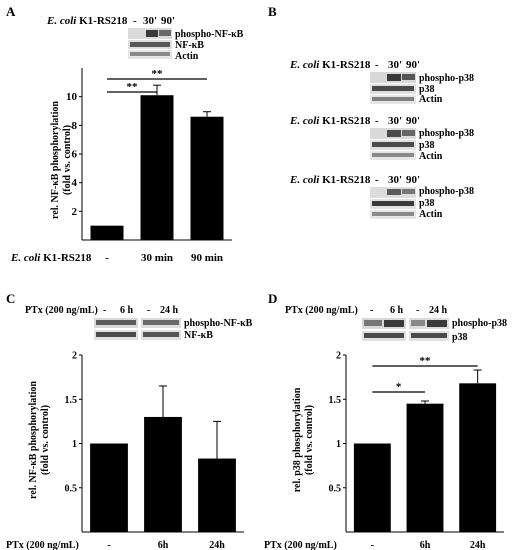  I want to click on bar-90-min, so click(207, 178).